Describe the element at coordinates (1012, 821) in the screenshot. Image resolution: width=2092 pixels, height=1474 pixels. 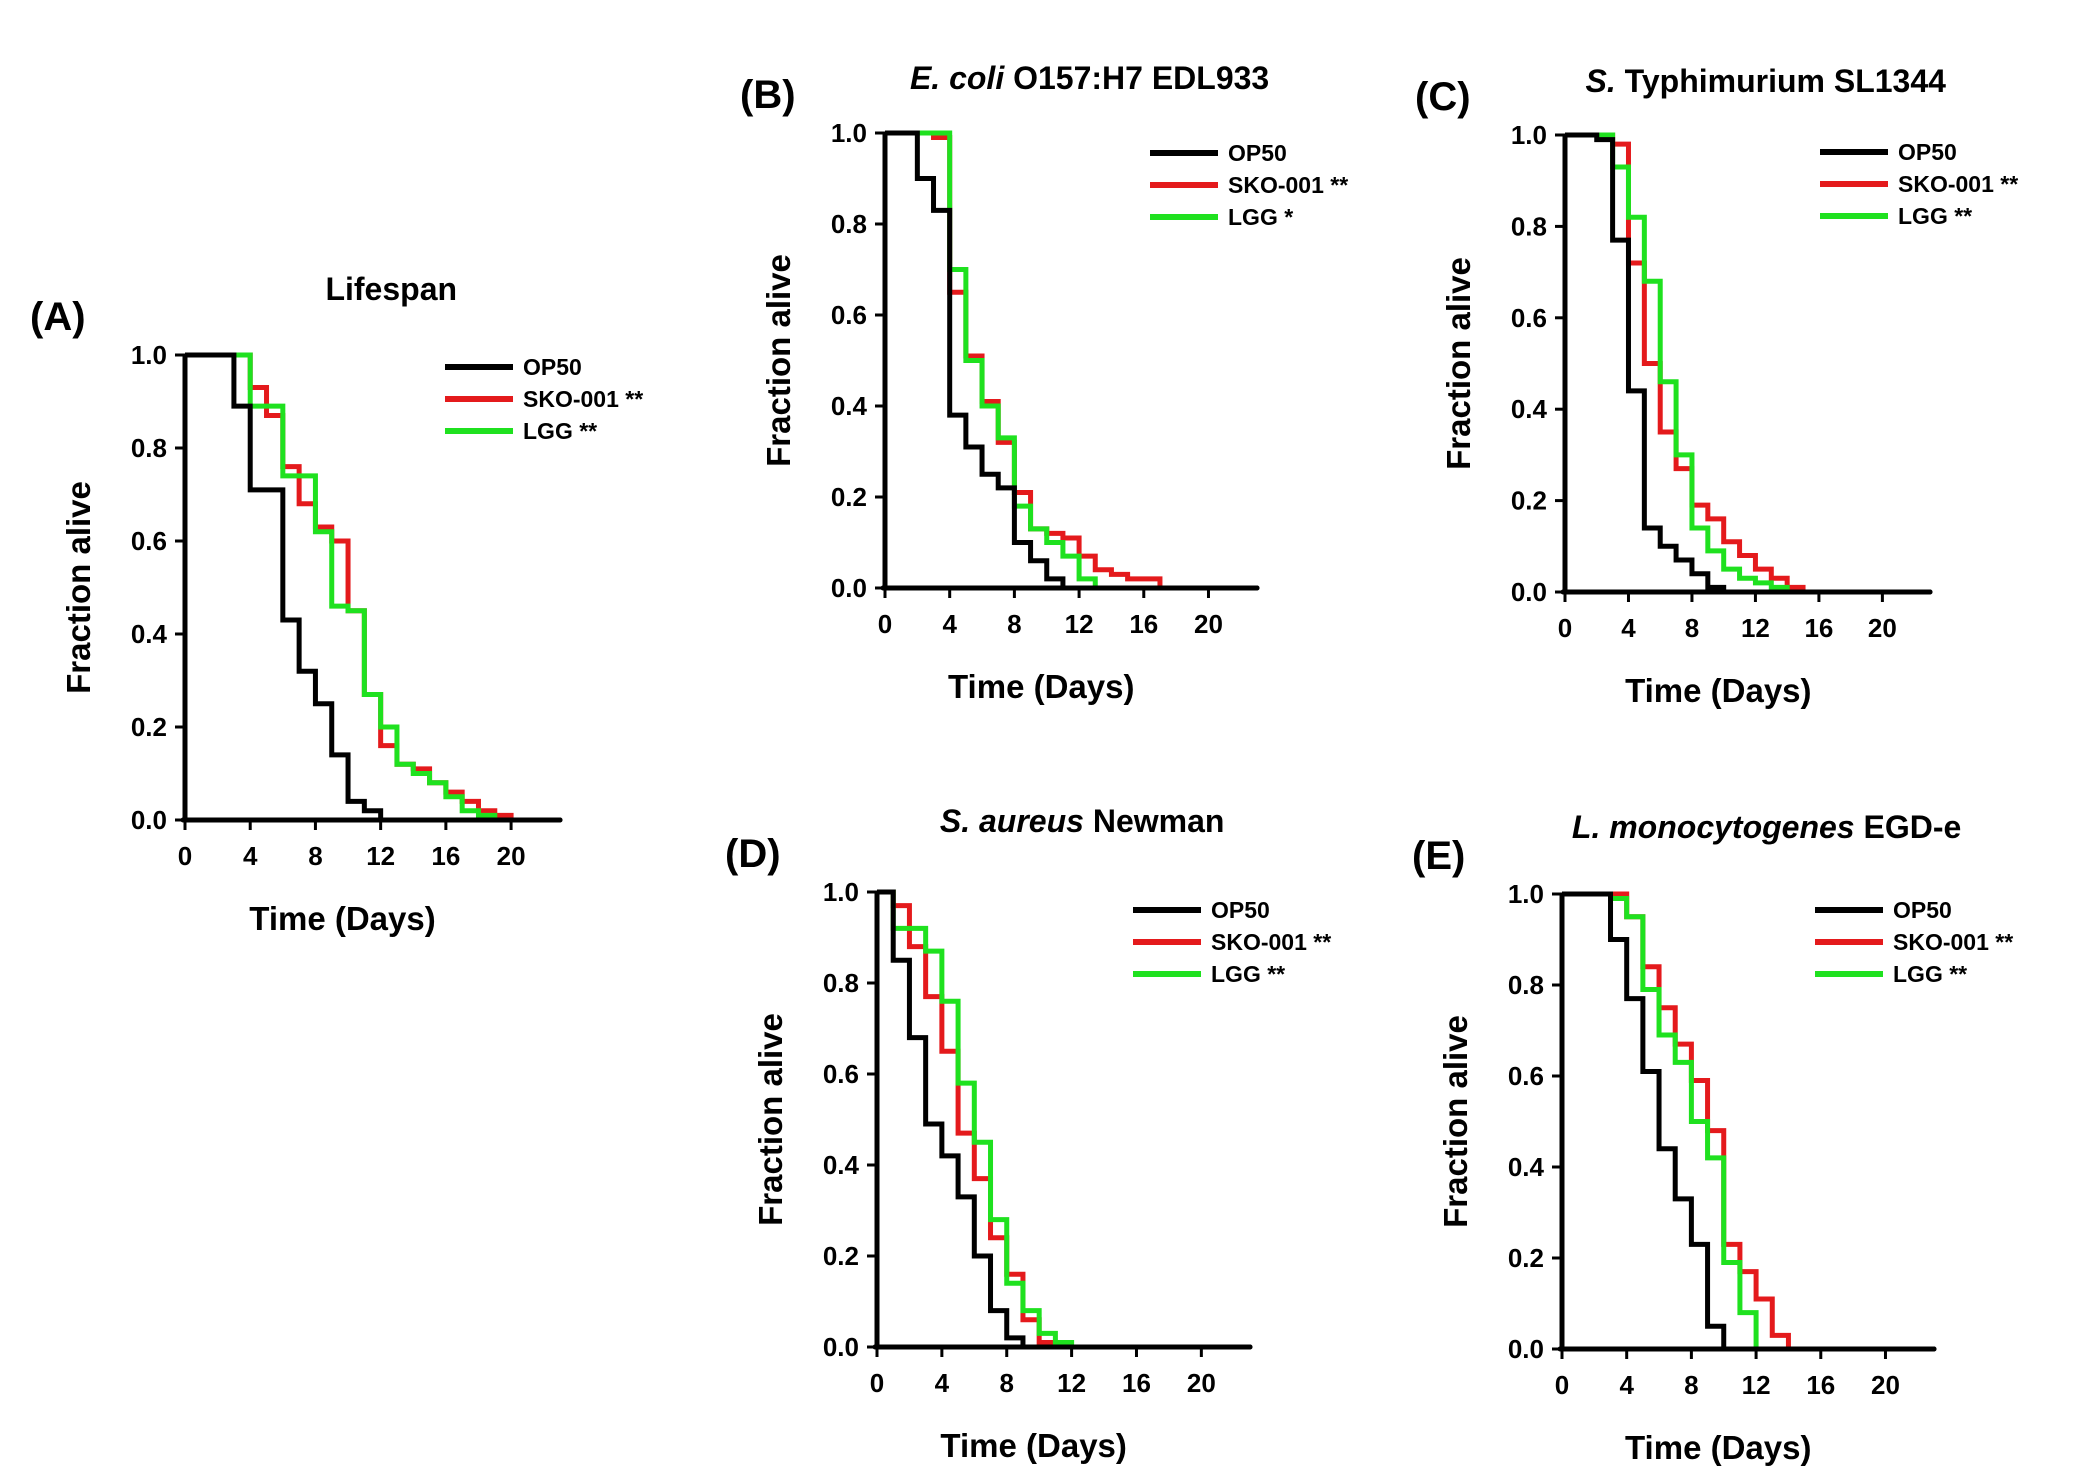
I see `chart-title-italic: S. aureus` at that location.